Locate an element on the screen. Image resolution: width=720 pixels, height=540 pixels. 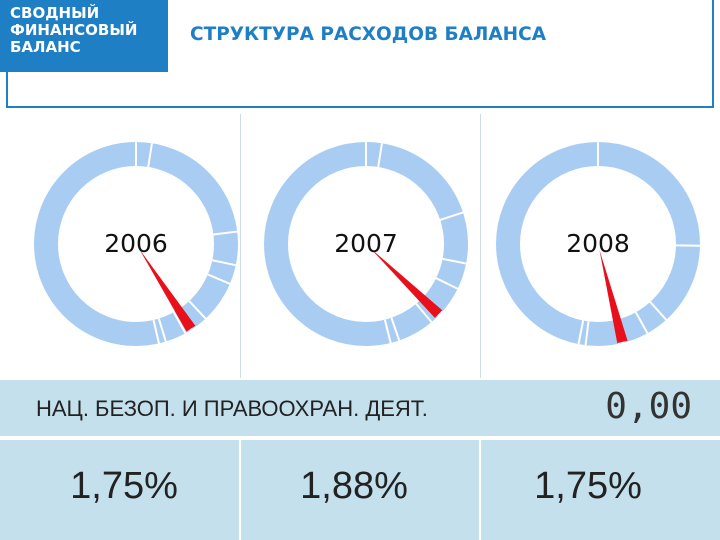
donut-chart-2007: 2007 is located at coordinates (366, 244).